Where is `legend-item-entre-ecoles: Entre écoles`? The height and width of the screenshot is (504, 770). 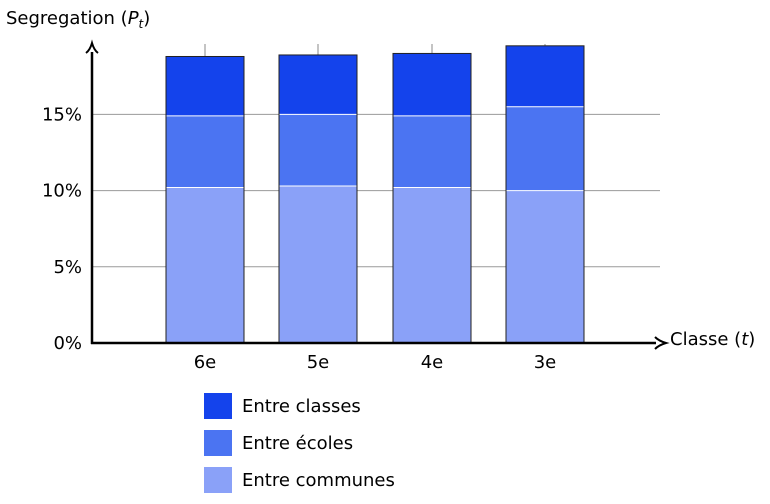
legend-item-entre-ecoles: Entre écoles is located at coordinates (299, 443).